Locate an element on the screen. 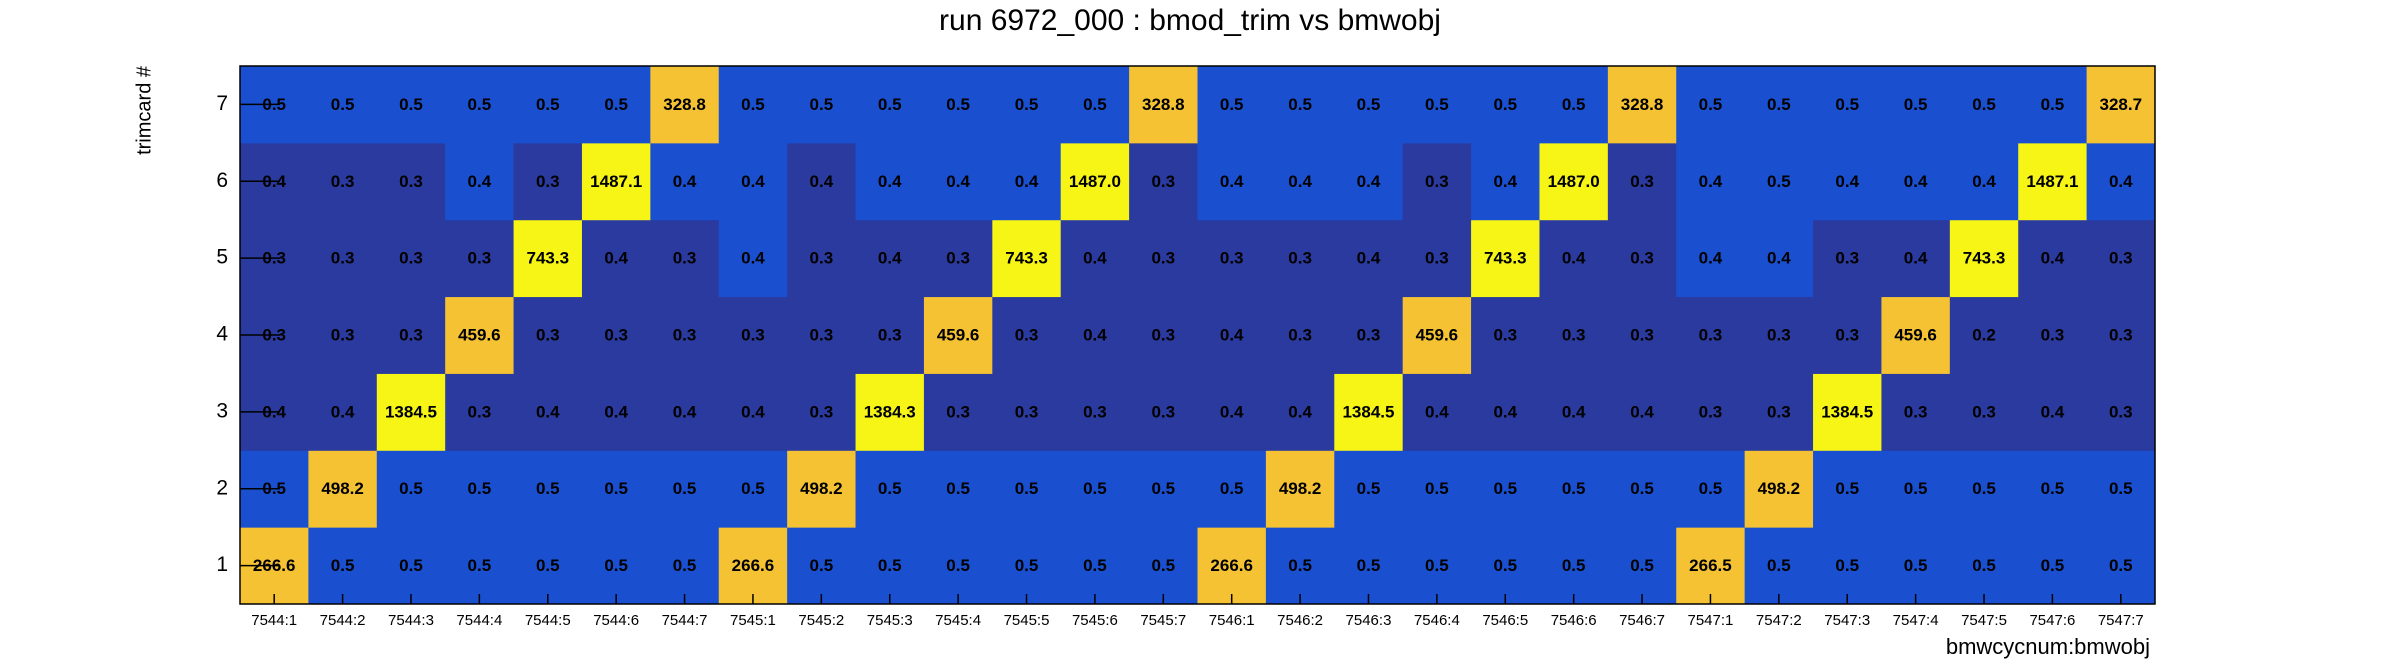  x-tick-label: 7547:5 is located at coordinates (1984, 620).